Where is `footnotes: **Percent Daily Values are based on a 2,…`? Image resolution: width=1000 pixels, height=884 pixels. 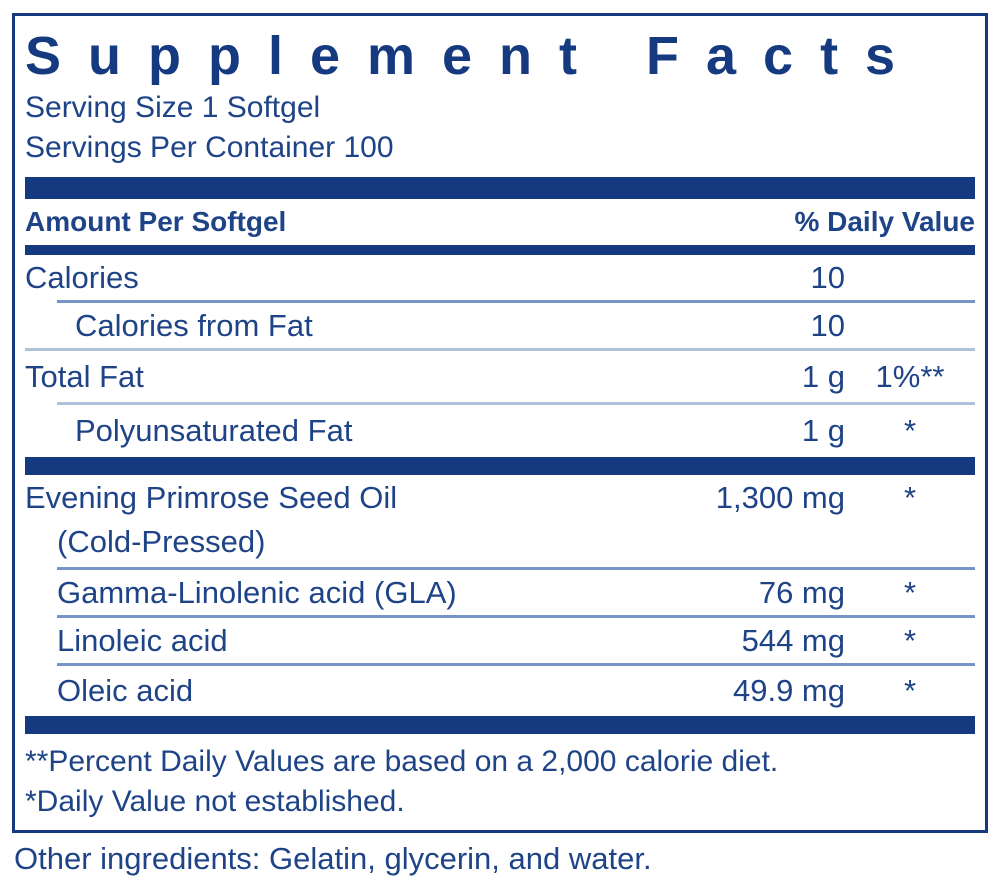
footnotes: **Percent Daily Values are based on a 2,… is located at coordinates (500, 782).